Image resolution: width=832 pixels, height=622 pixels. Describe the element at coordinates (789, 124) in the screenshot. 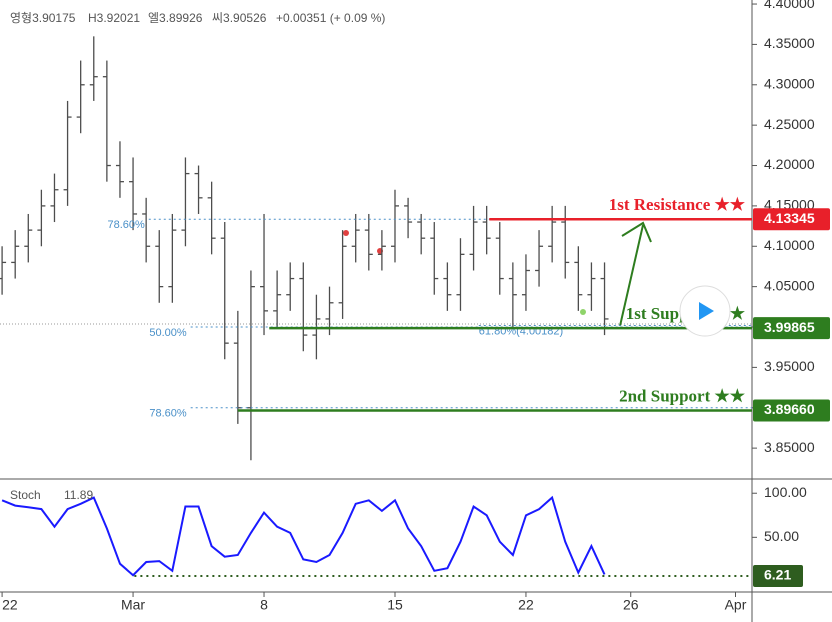

I see `y-tick-label: 4.25000` at that location.